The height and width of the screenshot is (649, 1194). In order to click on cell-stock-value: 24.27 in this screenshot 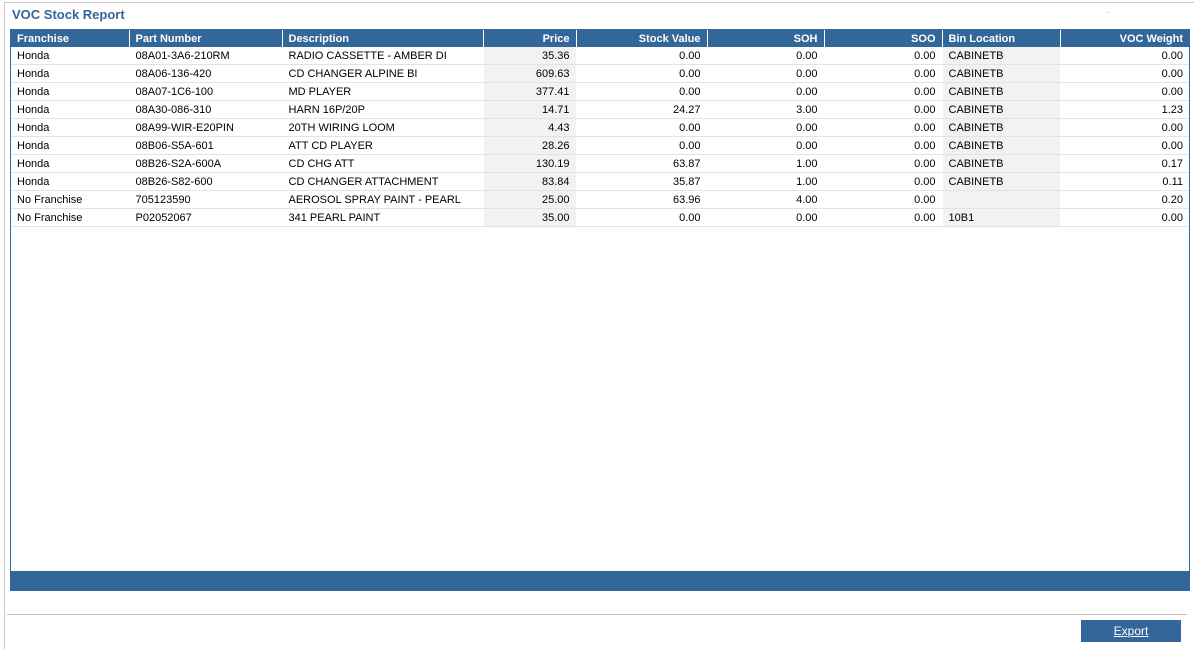, I will do `click(642, 109)`.